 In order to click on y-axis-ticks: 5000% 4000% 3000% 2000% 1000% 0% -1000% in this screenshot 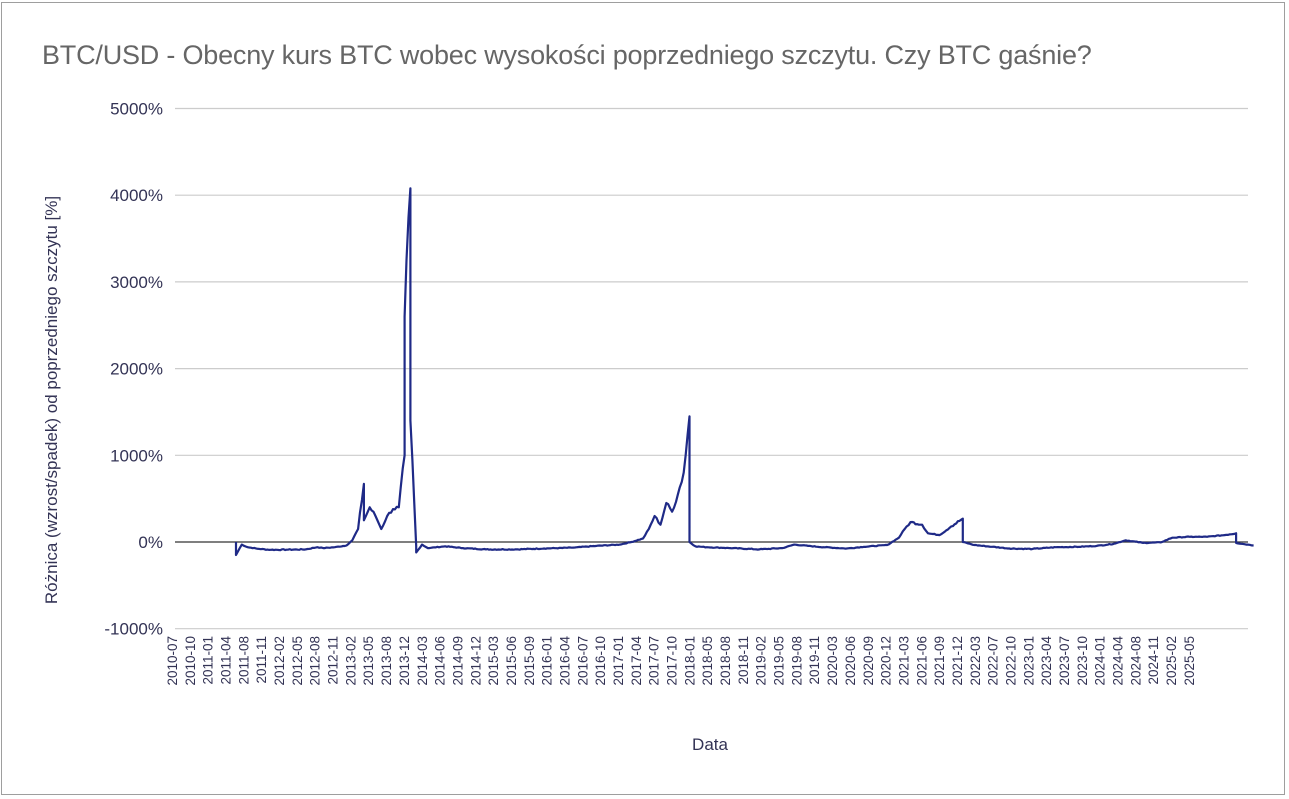, I will do `click(133, 369)`.